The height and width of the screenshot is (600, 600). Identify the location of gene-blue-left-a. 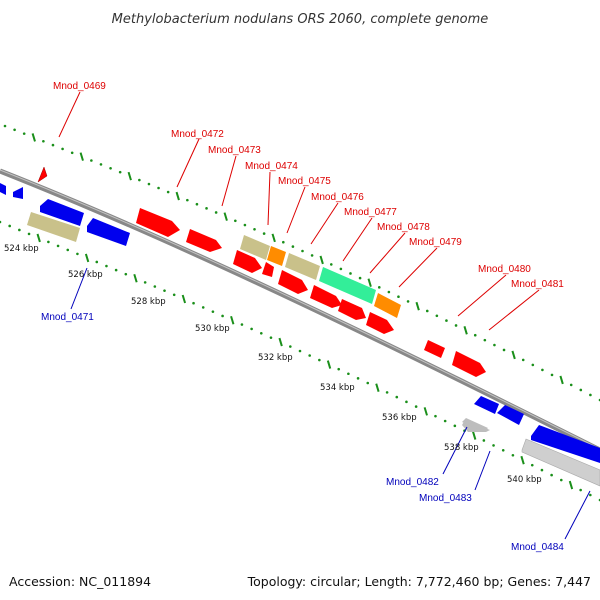
(3, 189).